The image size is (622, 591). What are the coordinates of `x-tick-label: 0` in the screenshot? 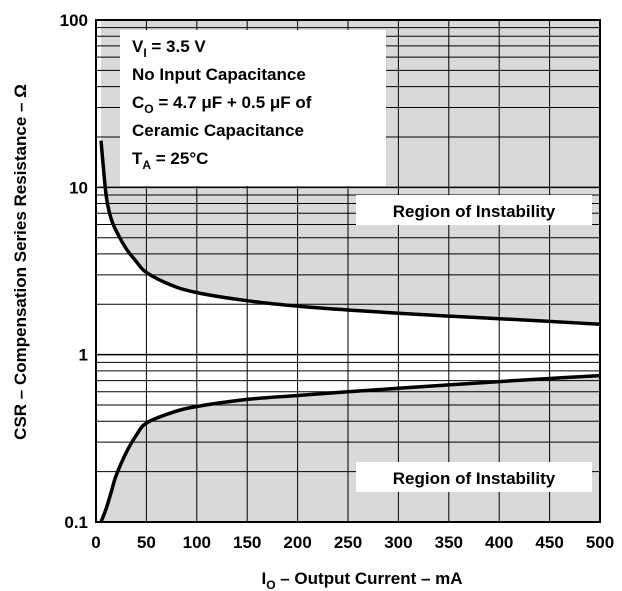 It's located at (95, 542).